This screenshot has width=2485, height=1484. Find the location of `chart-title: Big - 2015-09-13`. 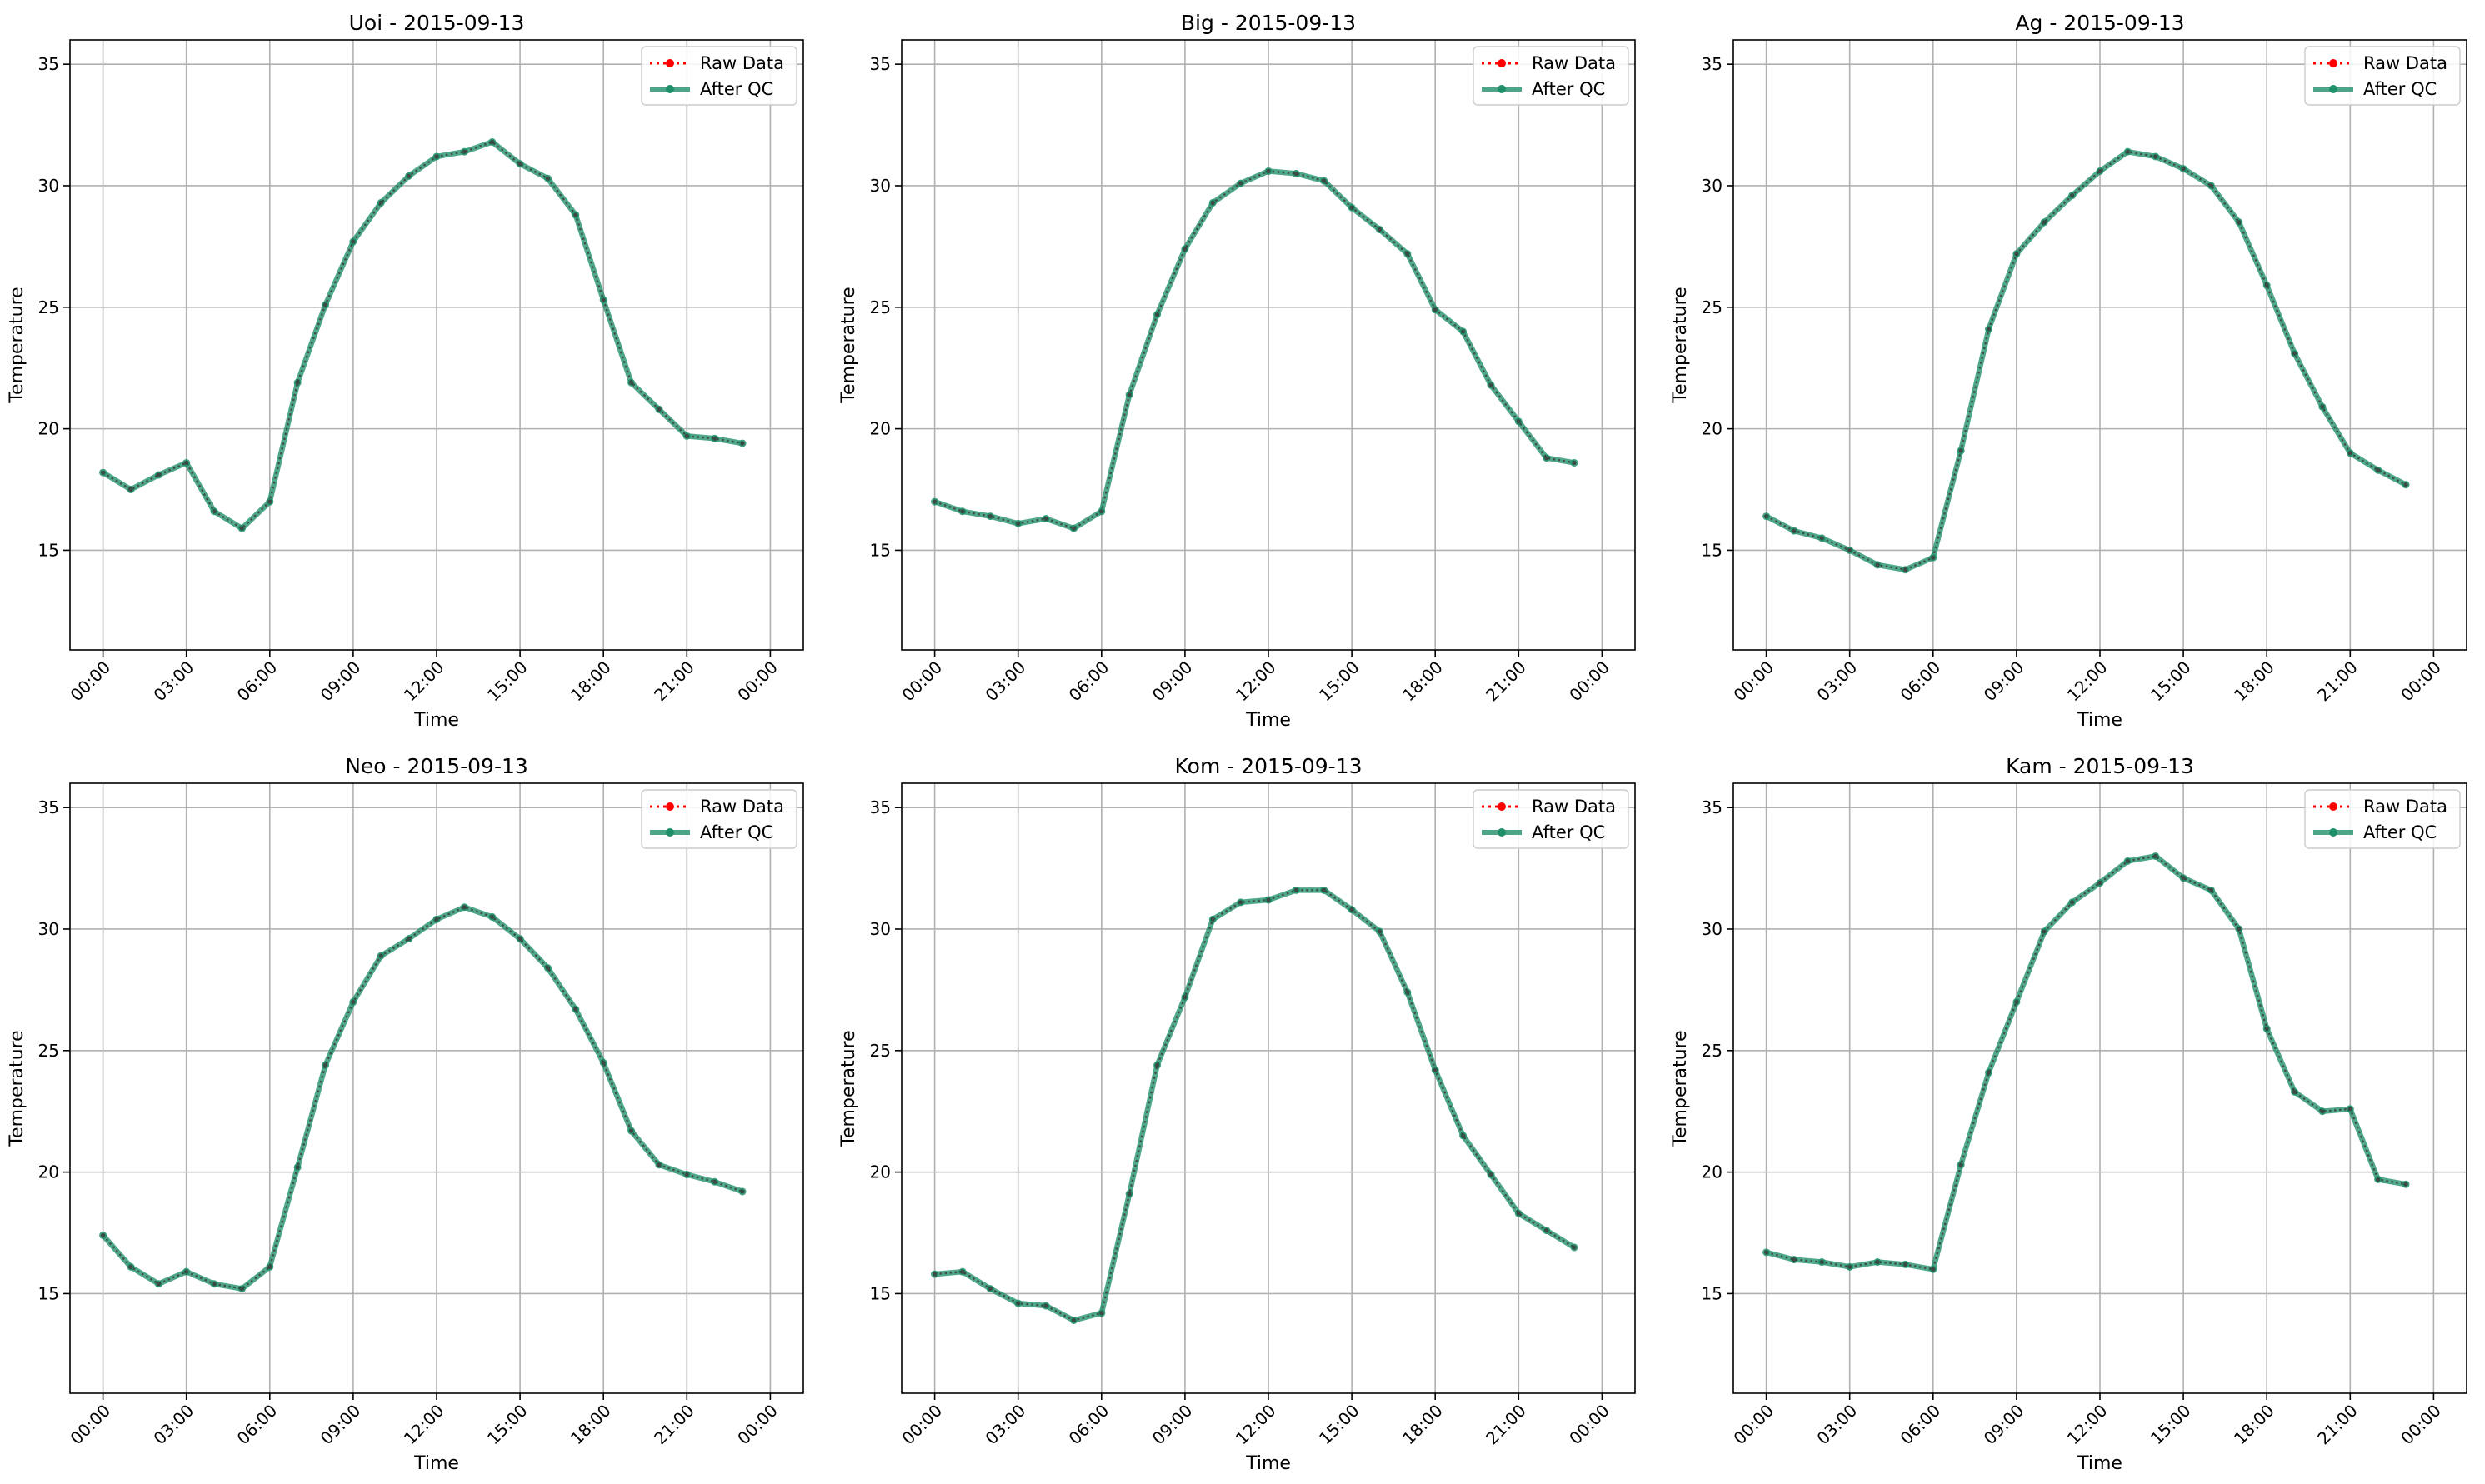

chart-title: Big - 2015-09-13 is located at coordinates (1268, 23).